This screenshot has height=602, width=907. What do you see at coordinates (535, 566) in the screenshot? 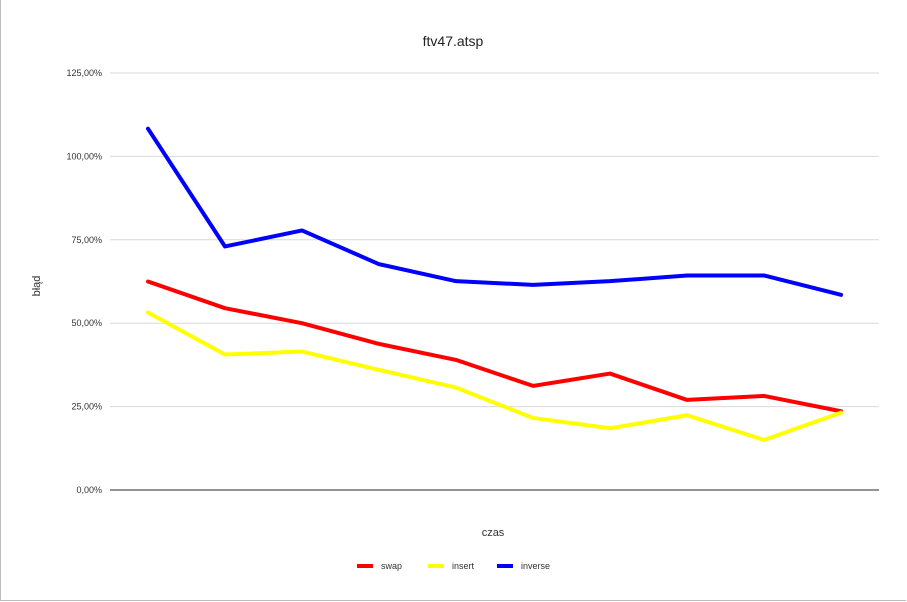
I see `legend-label: inverse` at bounding box center [535, 566].